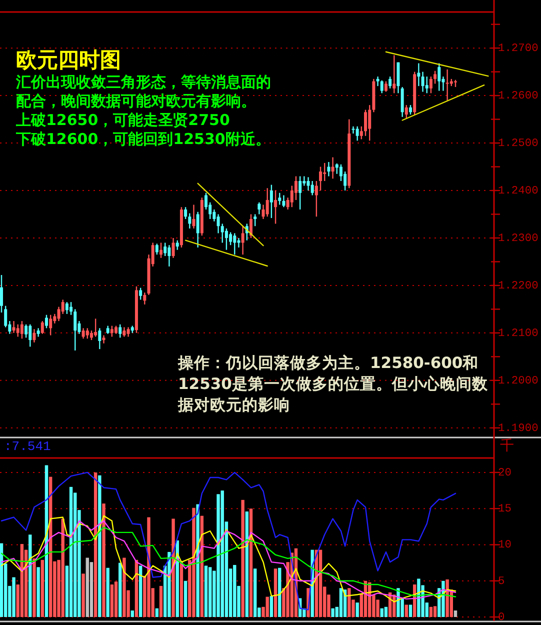 The image size is (541, 625). I want to click on y-tick-label: 1.2400, so click(518, 191).